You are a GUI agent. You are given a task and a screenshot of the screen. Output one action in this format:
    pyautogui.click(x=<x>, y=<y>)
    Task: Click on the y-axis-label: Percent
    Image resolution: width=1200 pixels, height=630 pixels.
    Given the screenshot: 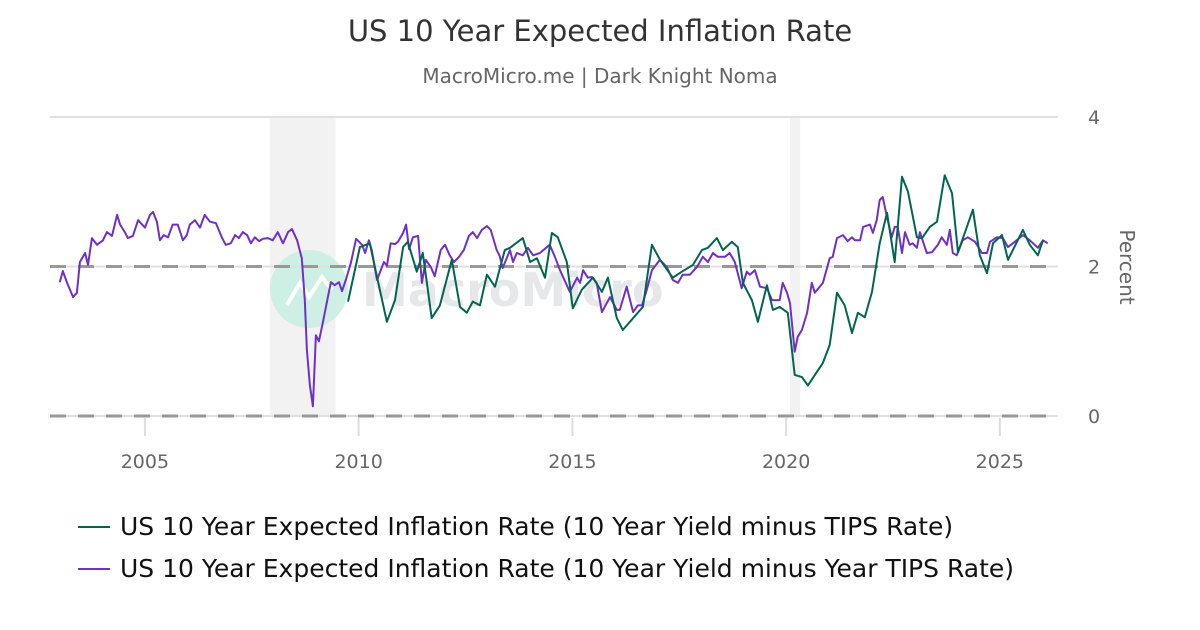 What is the action you would take?
    pyautogui.click(x=1127, y=266)
    